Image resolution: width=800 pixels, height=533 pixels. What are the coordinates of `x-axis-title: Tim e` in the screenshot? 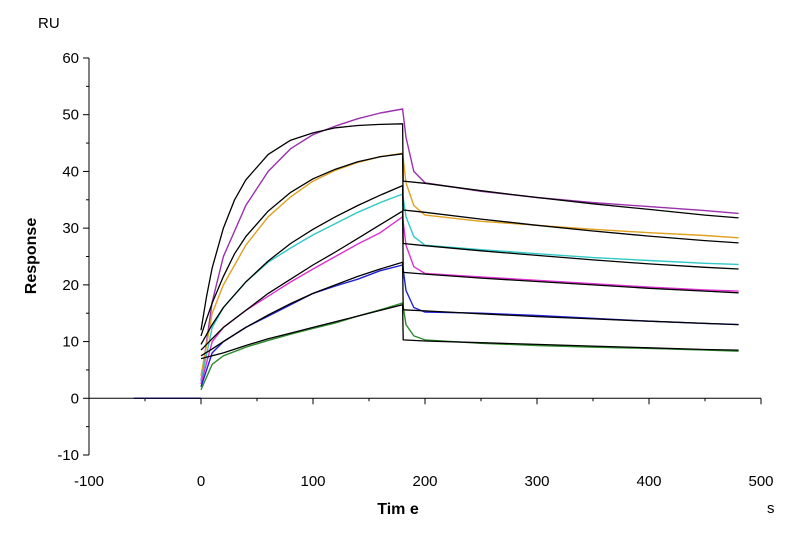 It's located at (398, 509).